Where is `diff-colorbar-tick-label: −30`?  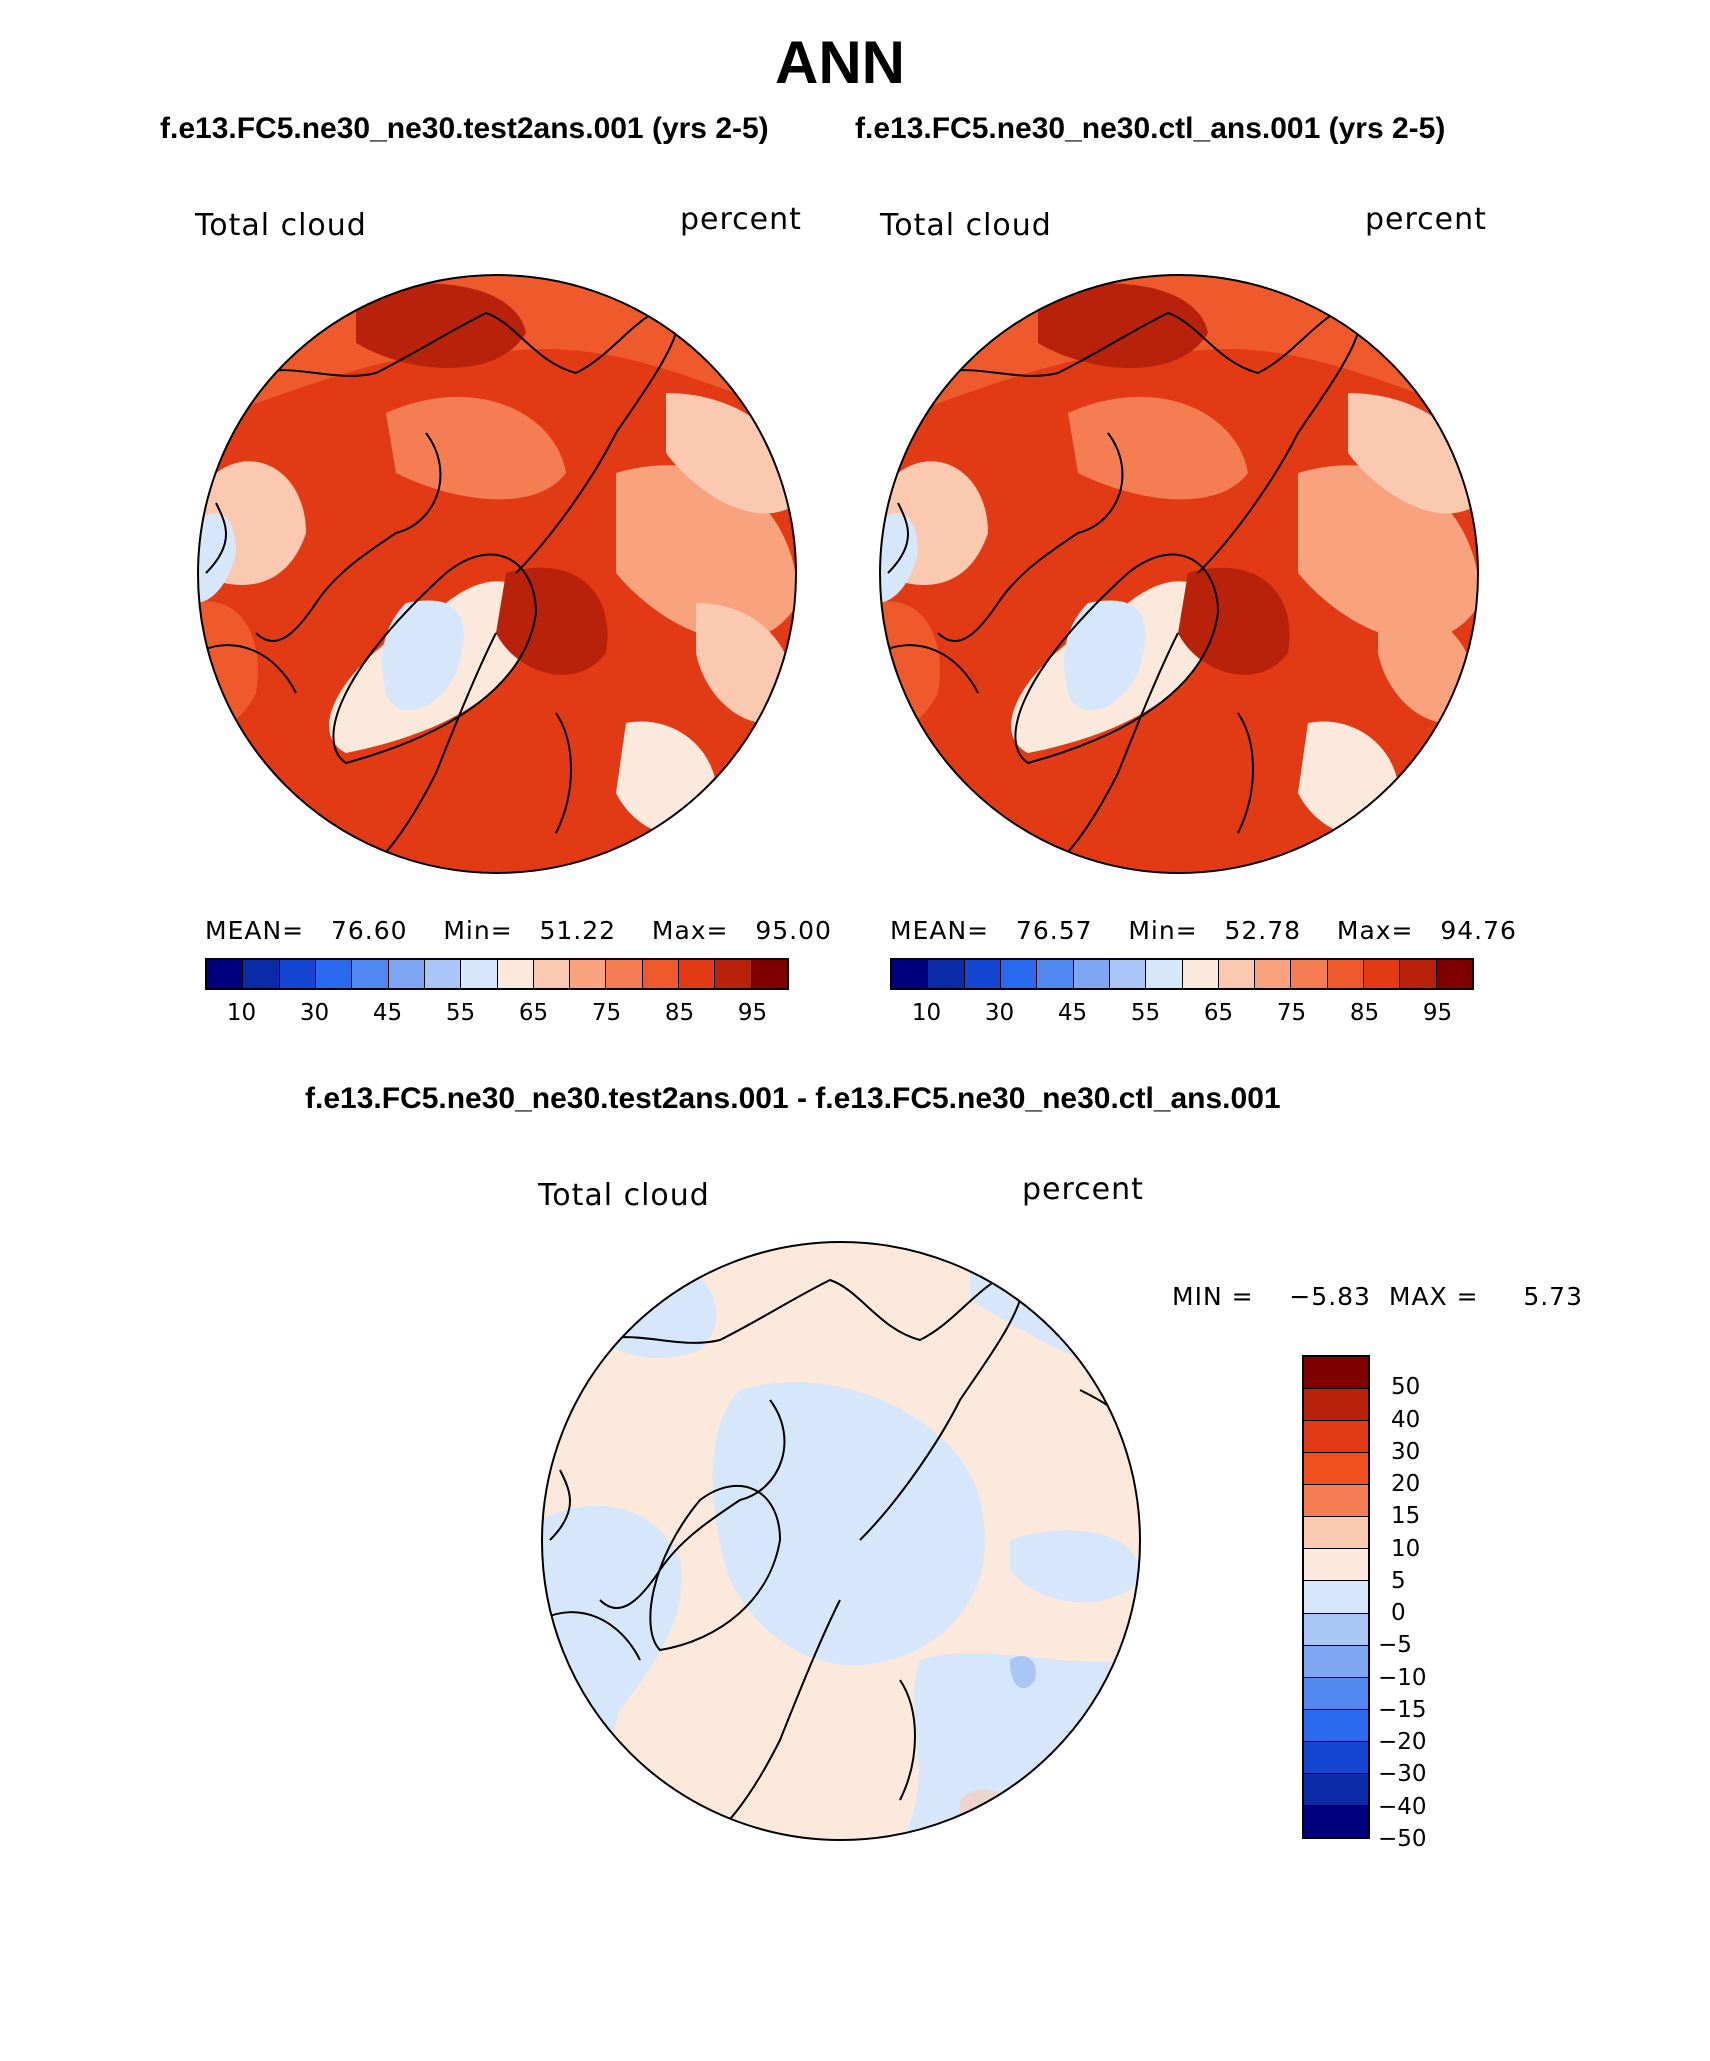
diff-colorbar-tick-label: −30 is located at coordinates (1402, 1774).